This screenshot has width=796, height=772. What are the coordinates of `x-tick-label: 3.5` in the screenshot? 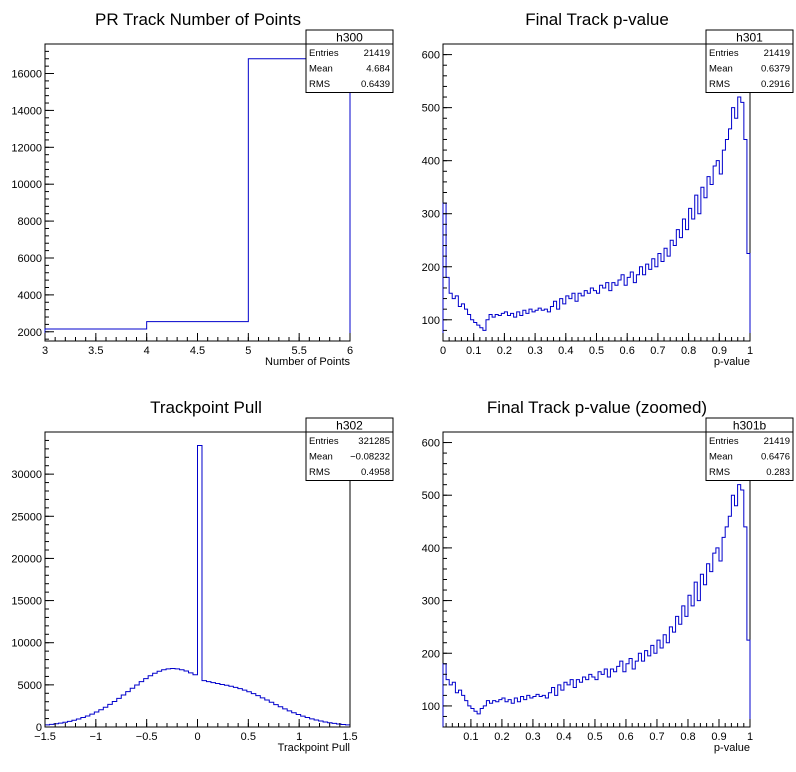 It's located at (95, 351).